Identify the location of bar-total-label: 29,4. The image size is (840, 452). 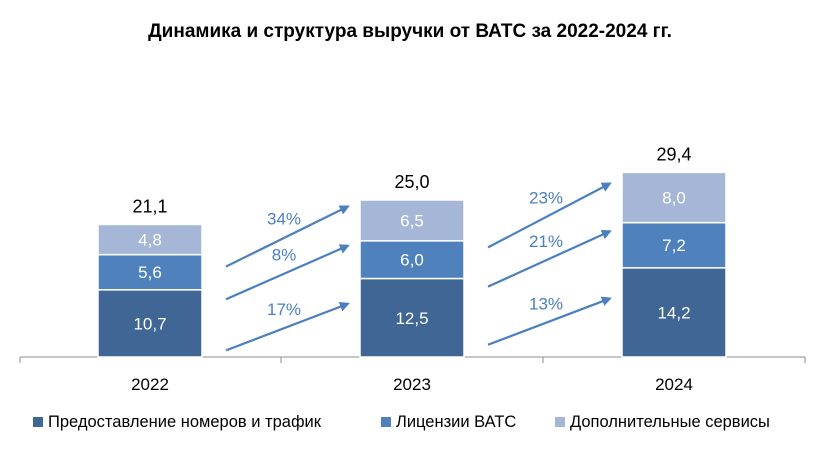
(673, 154).